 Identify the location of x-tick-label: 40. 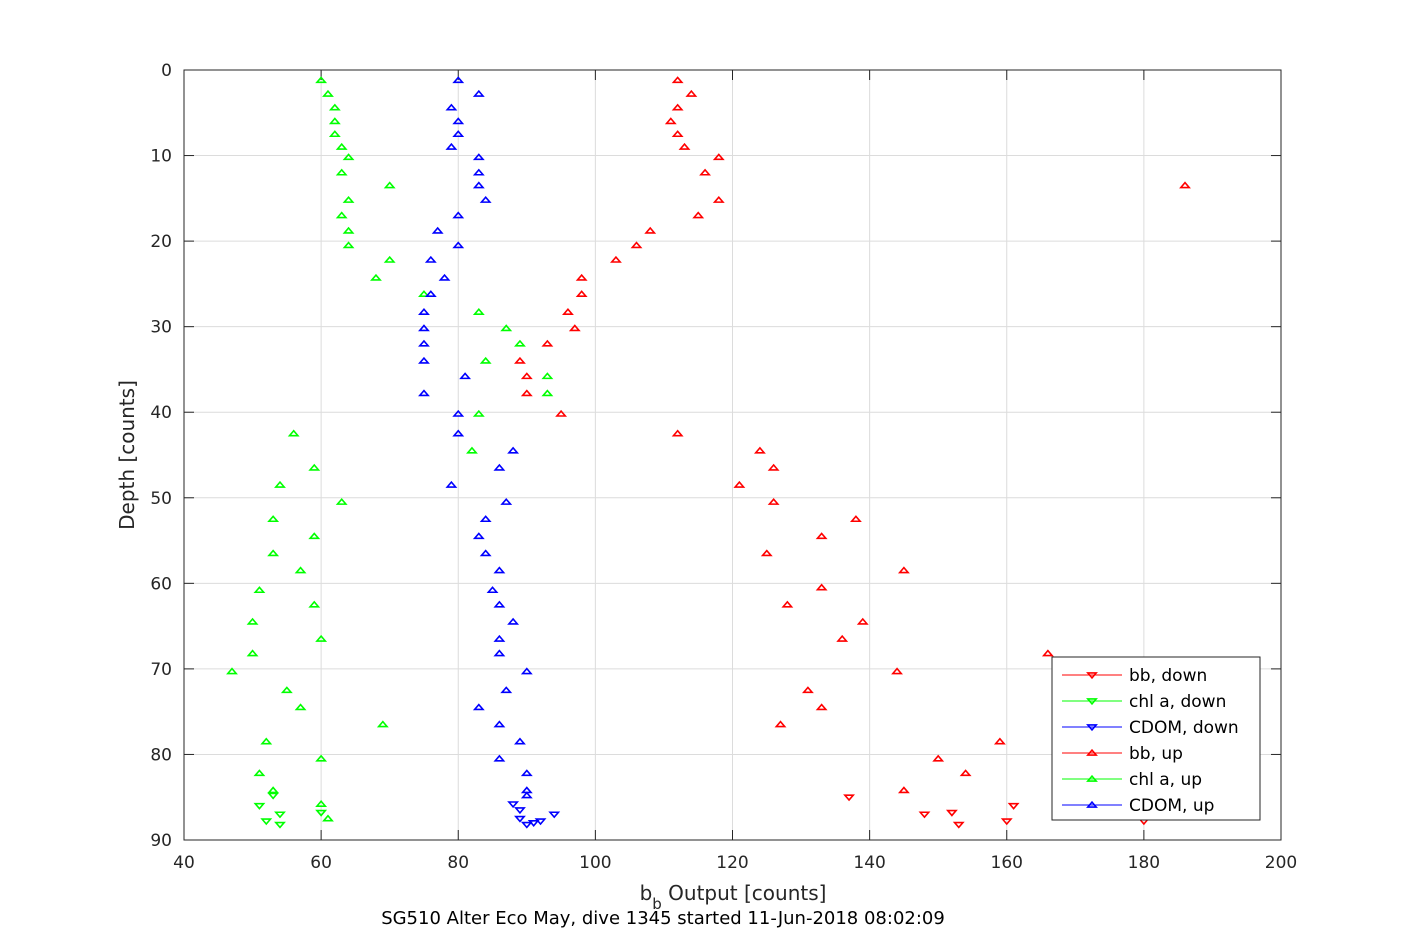
(184, 863).